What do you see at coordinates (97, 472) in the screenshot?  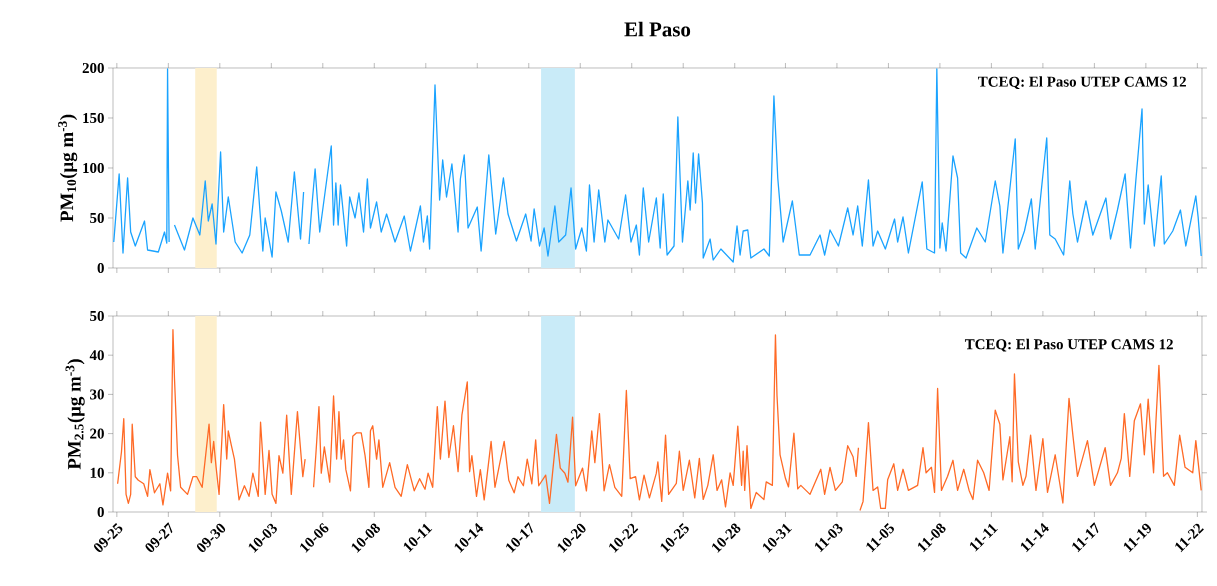 I see `y-tick-label: 10` at bounding box center [97, 472].